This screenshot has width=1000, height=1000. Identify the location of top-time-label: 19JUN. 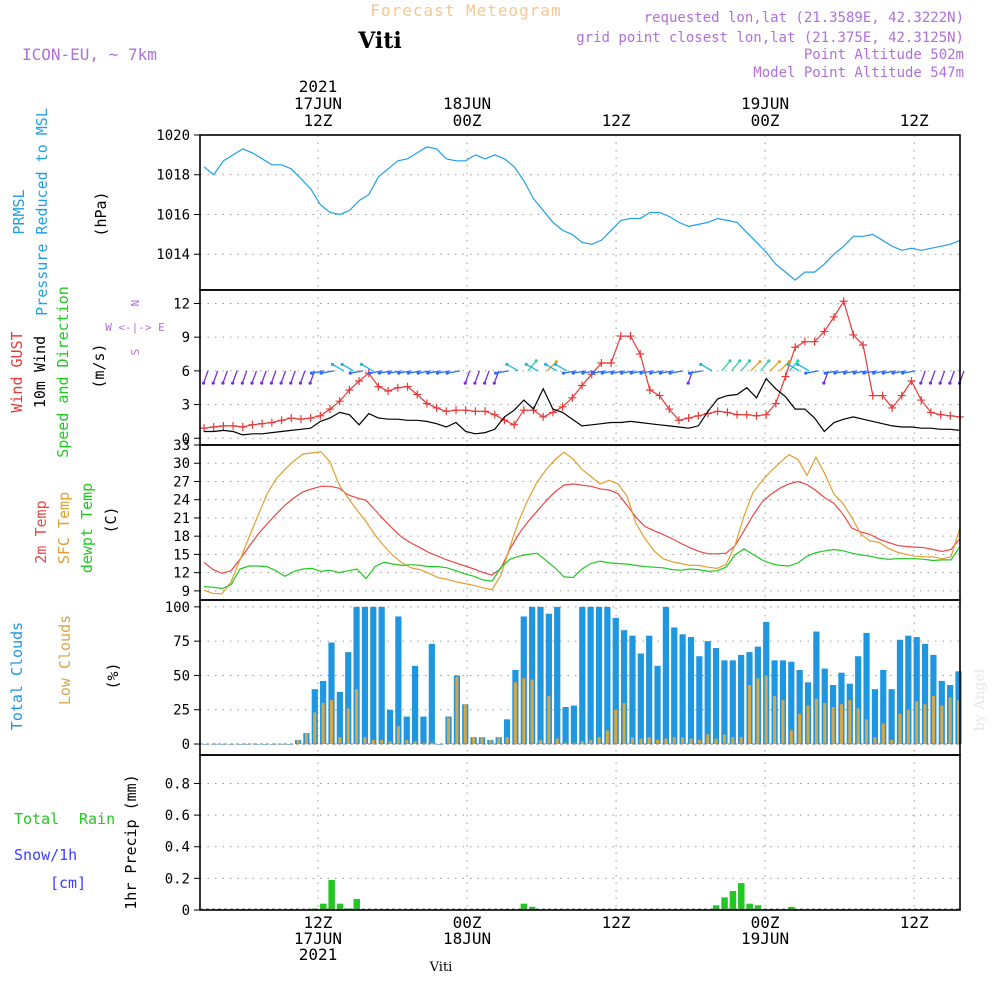
(765, 103).